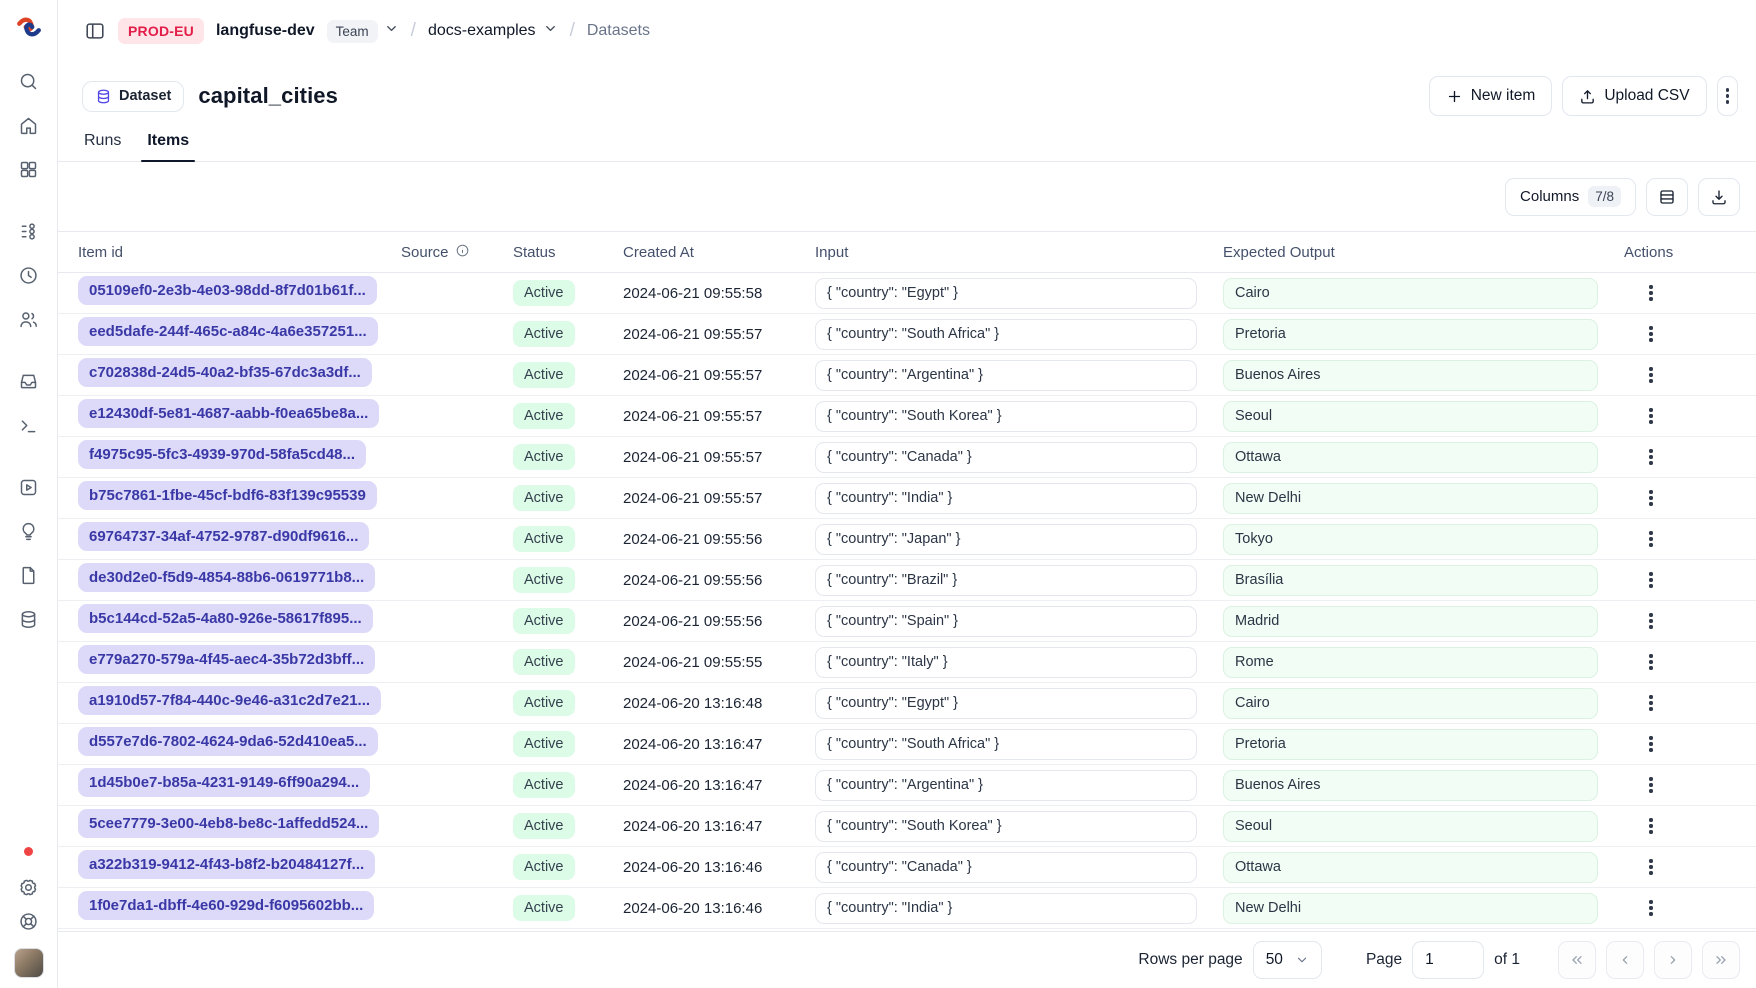 The width and height of the screenshot is (1756, 988). Describe the element at coordinates (1006, 662) in the screenshot. I see `input-cell: { "country": "Italy" }` at that location.